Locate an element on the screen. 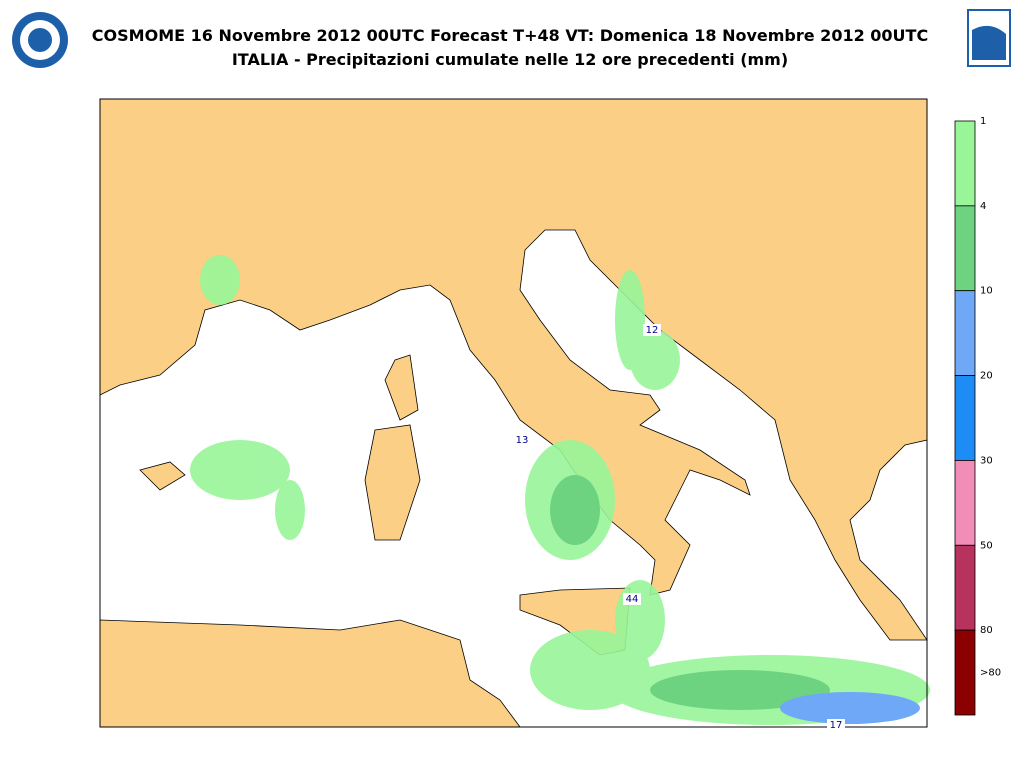 This screenshot has height=768, width=1024. sardinia is located at coordinates (392, 482).